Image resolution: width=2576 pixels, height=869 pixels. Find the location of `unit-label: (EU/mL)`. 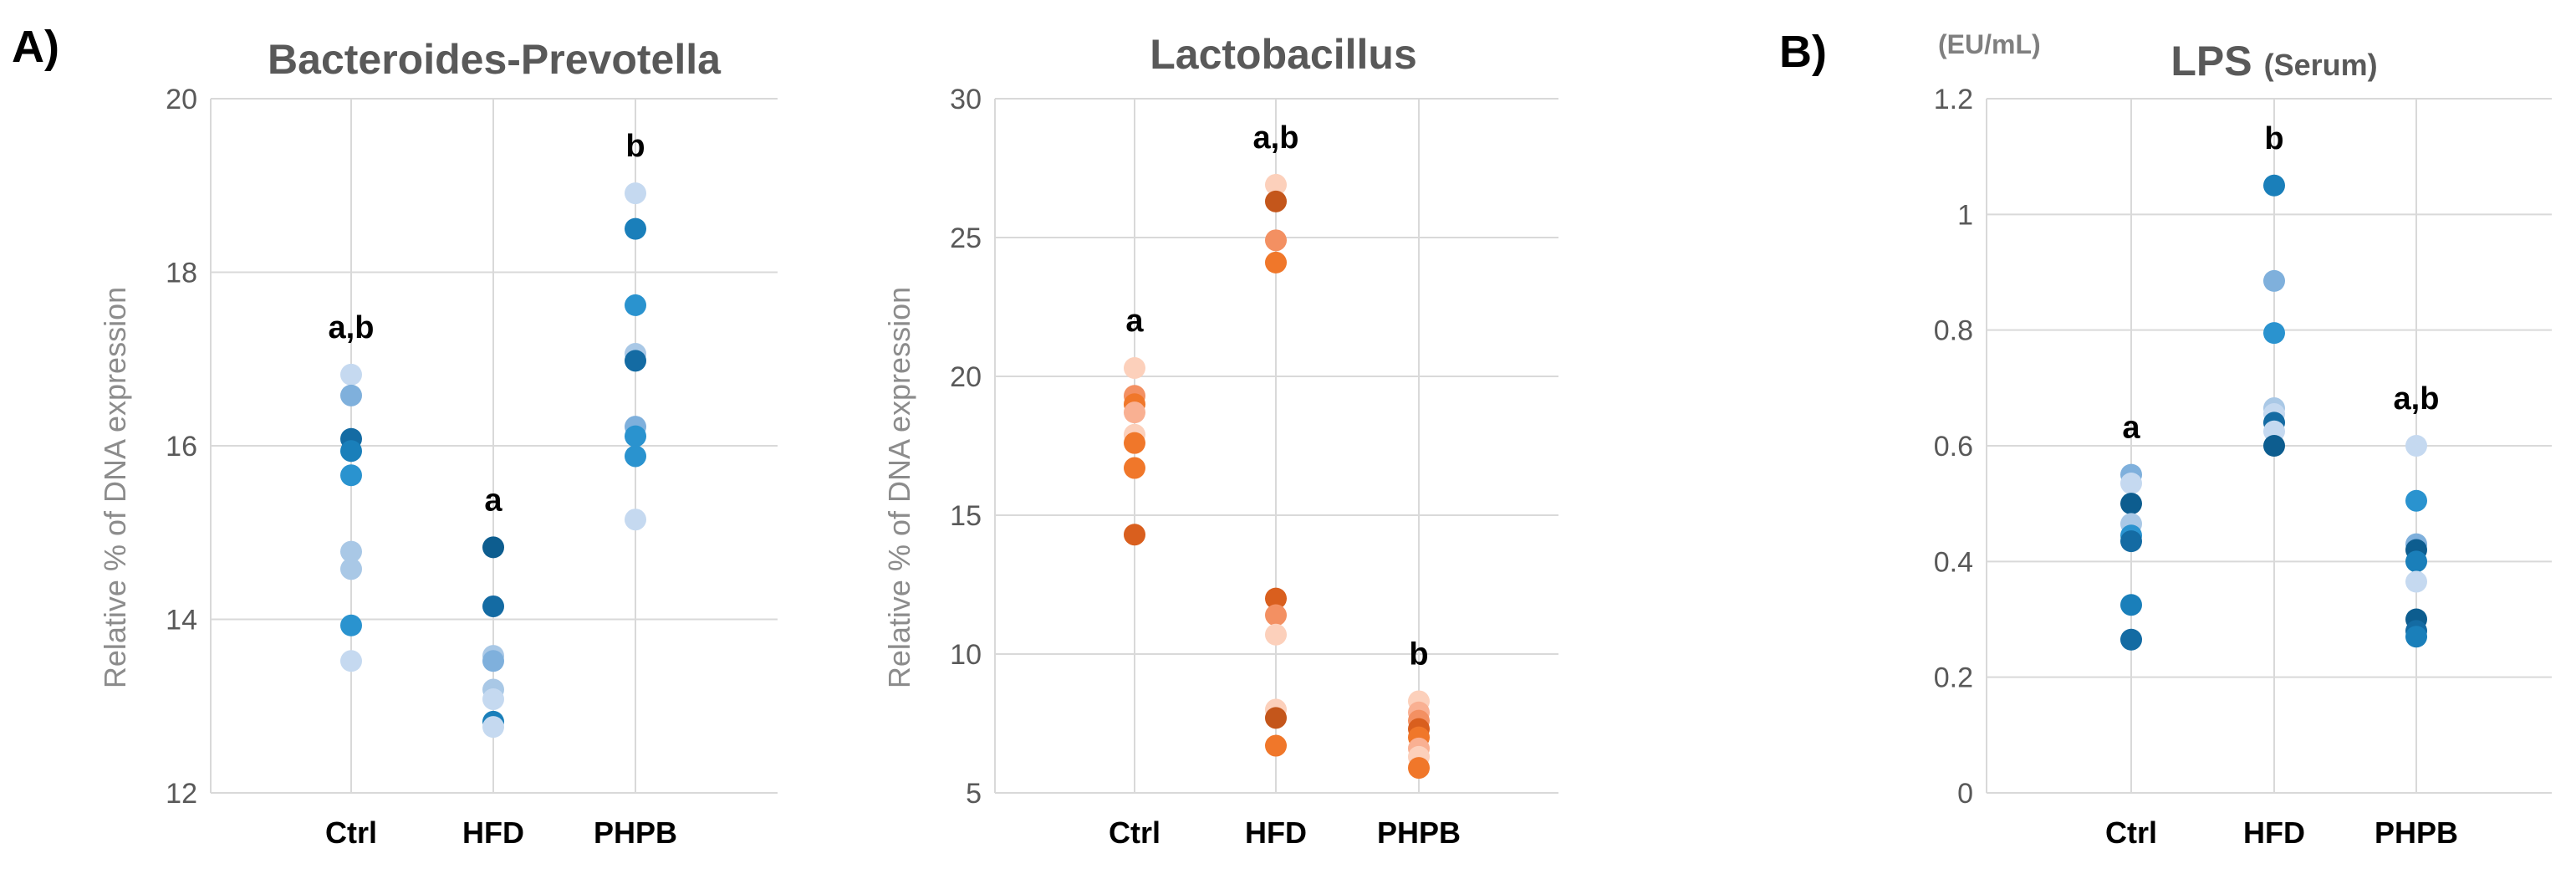

unit-label: (EU/mL) is located at coordinates (1990, 44).